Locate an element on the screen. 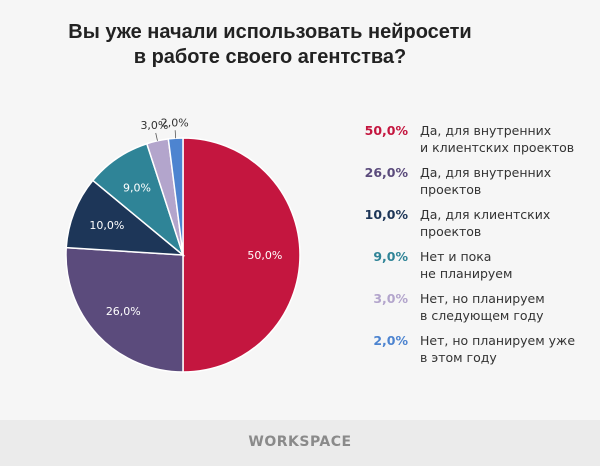  footer: WORKSPACE is located at coordinates (300, 443).